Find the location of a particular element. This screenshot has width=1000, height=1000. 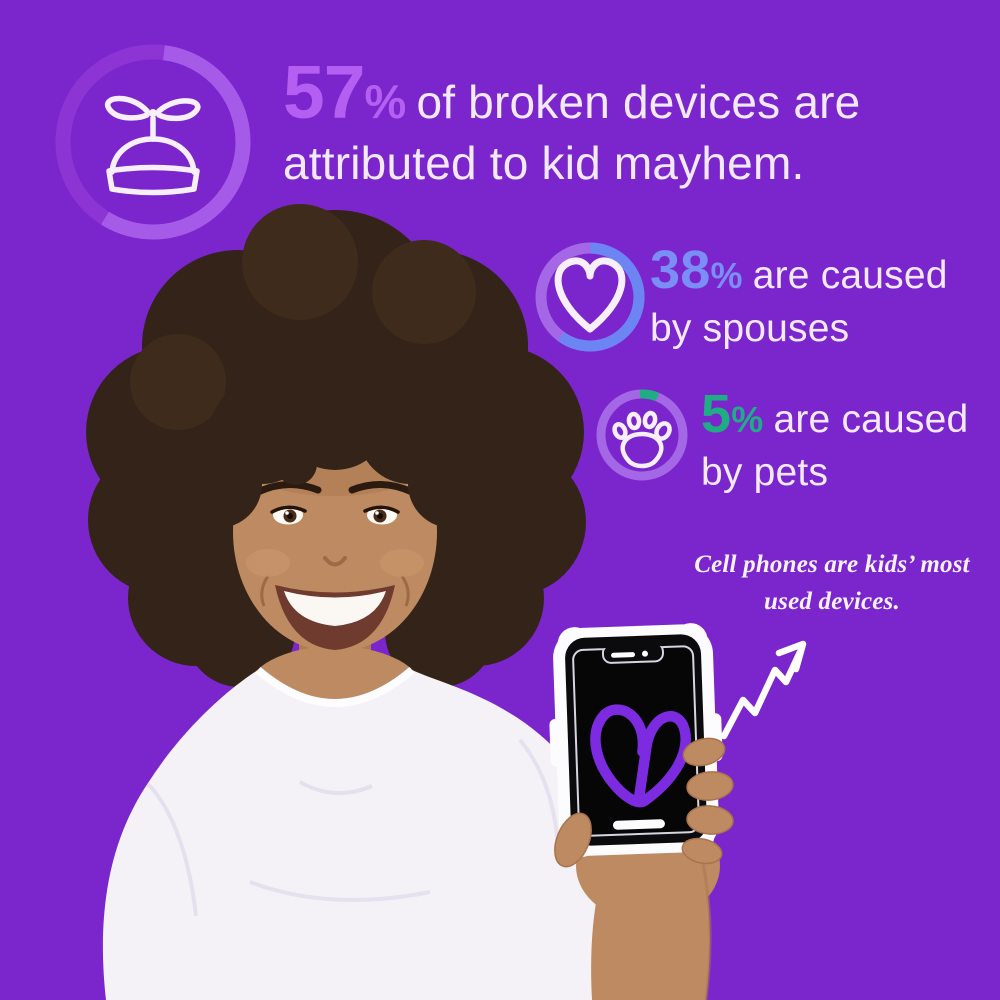

eyes is located at coordinates (335, 515).